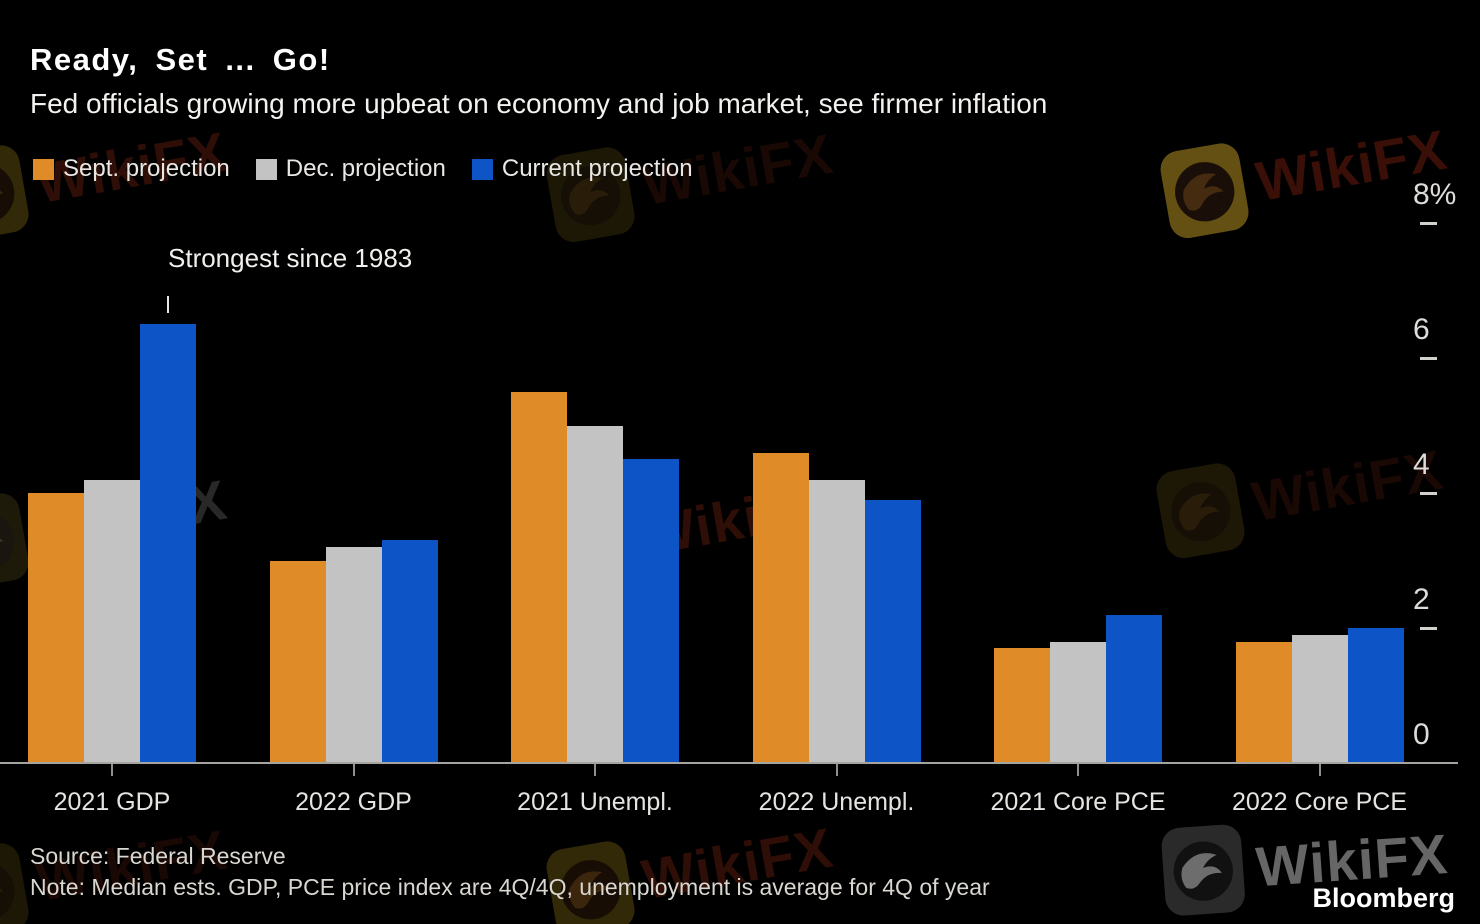 The width and height of the screenshot is (1480, 924). Describe the element at coordinates (56, 628) in the screenshot. I see `bar-2021-gdp-sept-projection` at that location.